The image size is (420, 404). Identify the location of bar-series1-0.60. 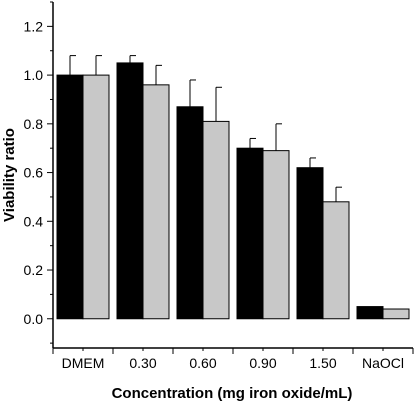
(190, 213).